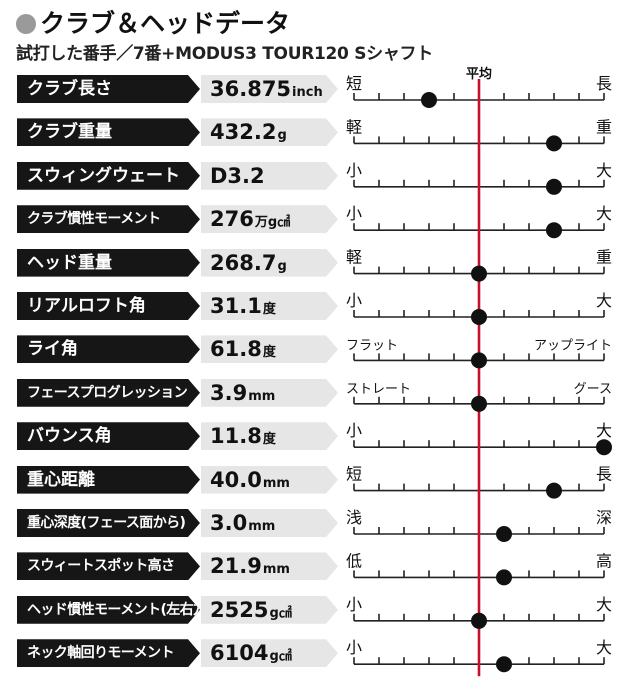 This screenshot has height=693, width=640. Describe the element at coordinates (243, 132) in the screenshot. I see `row-value-number: 432.2` at that location.